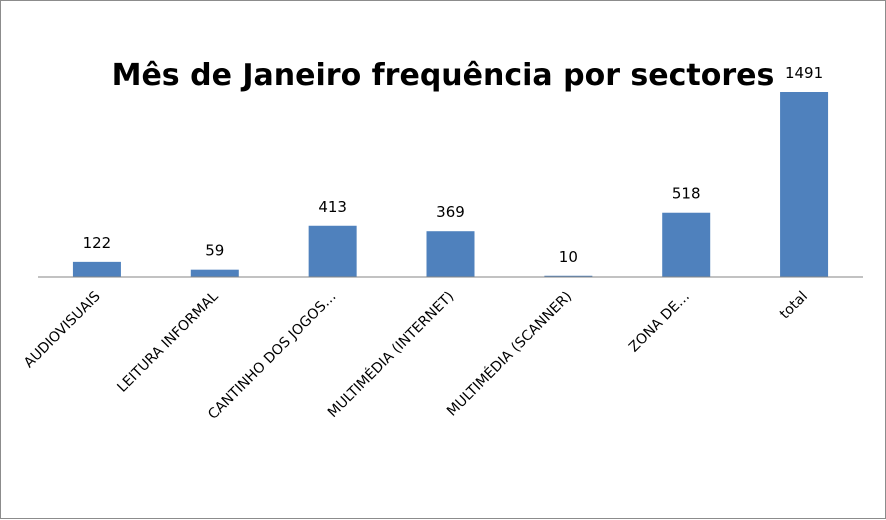  Describe the element at coordinates (62, 329) in the screenshot. I see `category-label-0: AUDIOVISUAIS` at that location.